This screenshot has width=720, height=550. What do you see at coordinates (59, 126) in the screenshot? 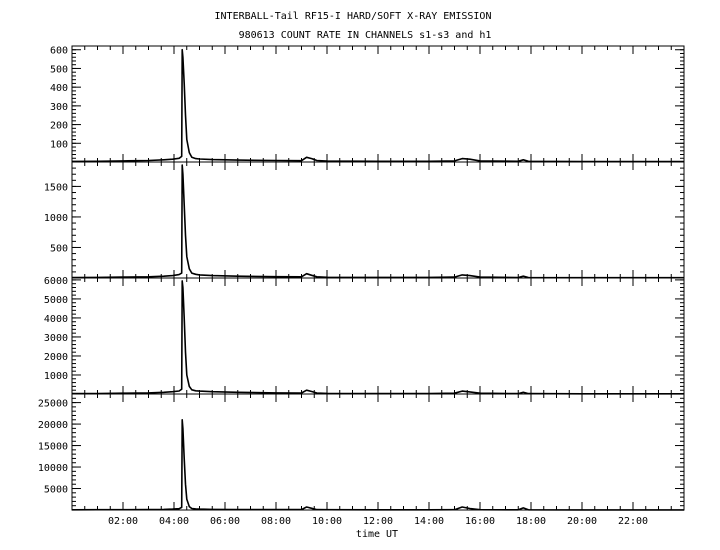
I see `y-tick-label: 200` at bounding box center [59, 126].